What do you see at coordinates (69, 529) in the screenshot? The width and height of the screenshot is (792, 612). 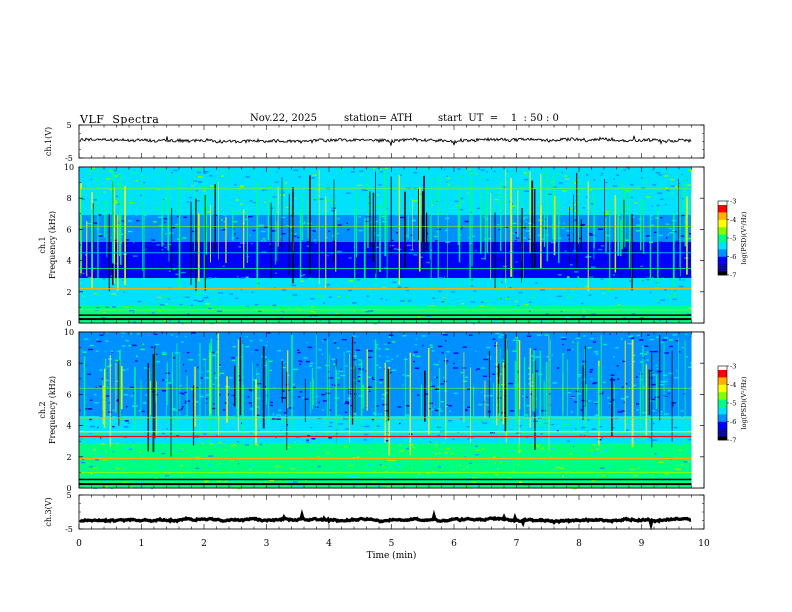 I see `ytick-label-w3: -5` at bounding box center [69, 529].